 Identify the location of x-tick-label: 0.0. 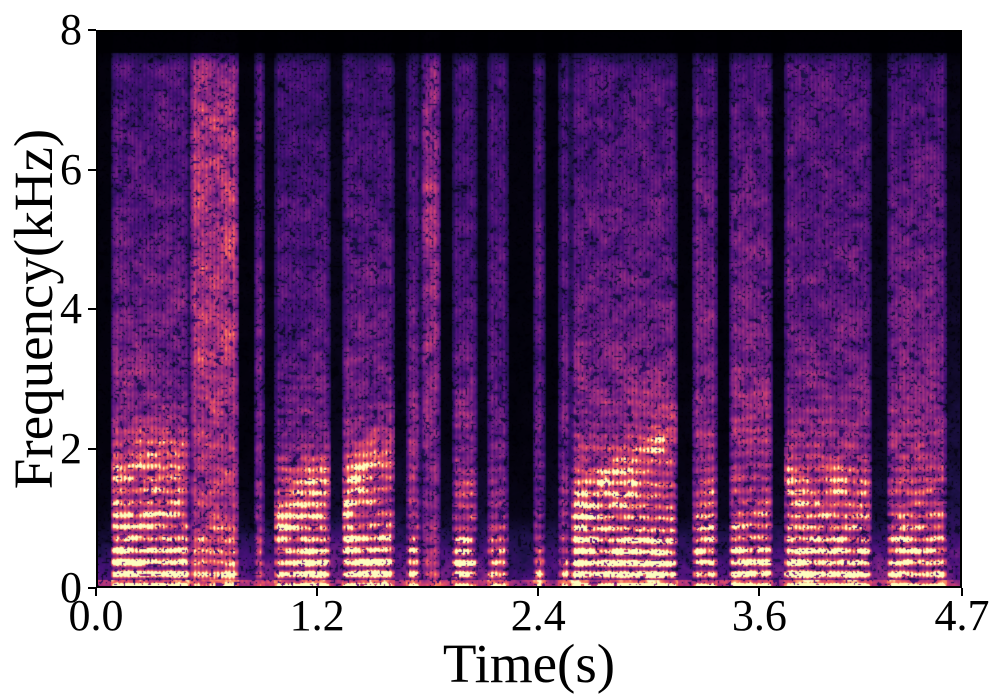
(96, 615).